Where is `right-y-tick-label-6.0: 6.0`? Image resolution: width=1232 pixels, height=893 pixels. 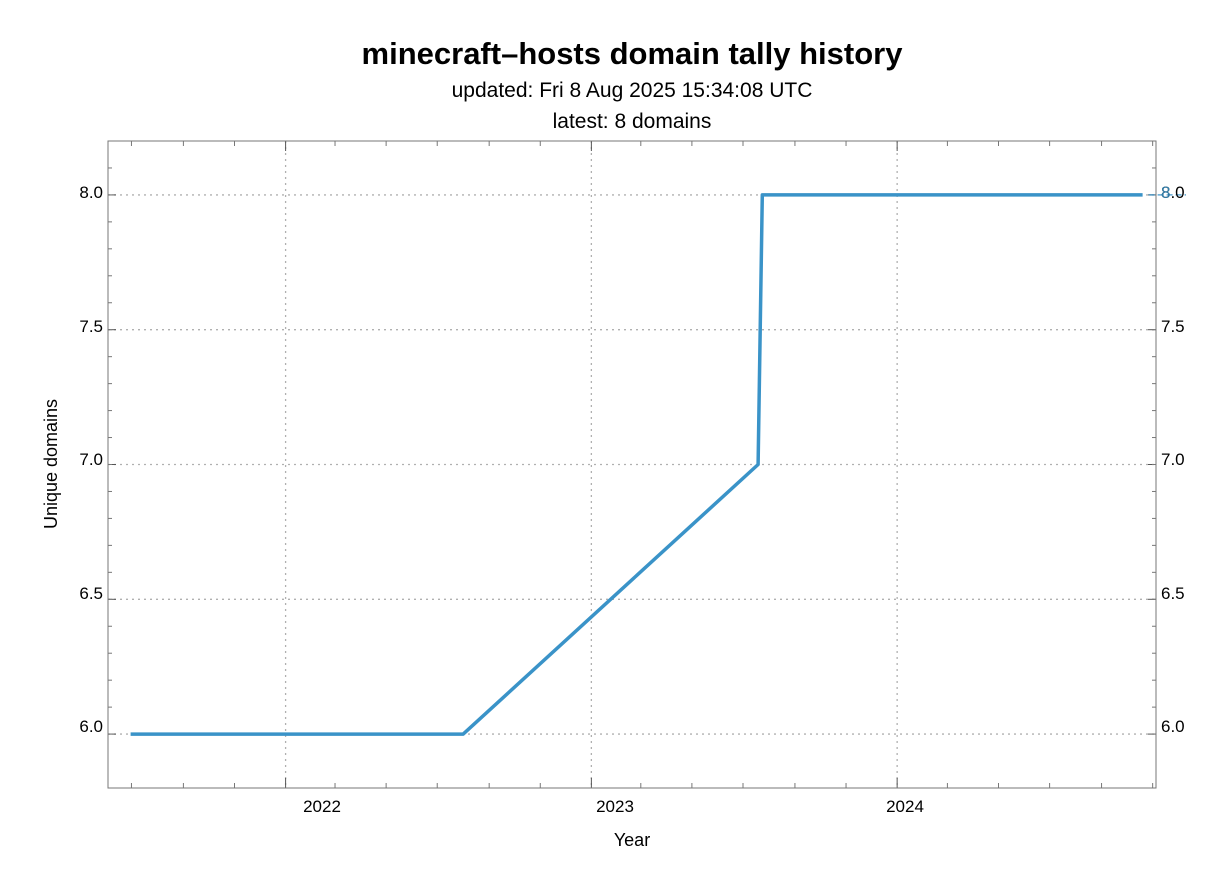
right-y-tick-label-6.0: 6.0 is located at coordinates (1173, 726).